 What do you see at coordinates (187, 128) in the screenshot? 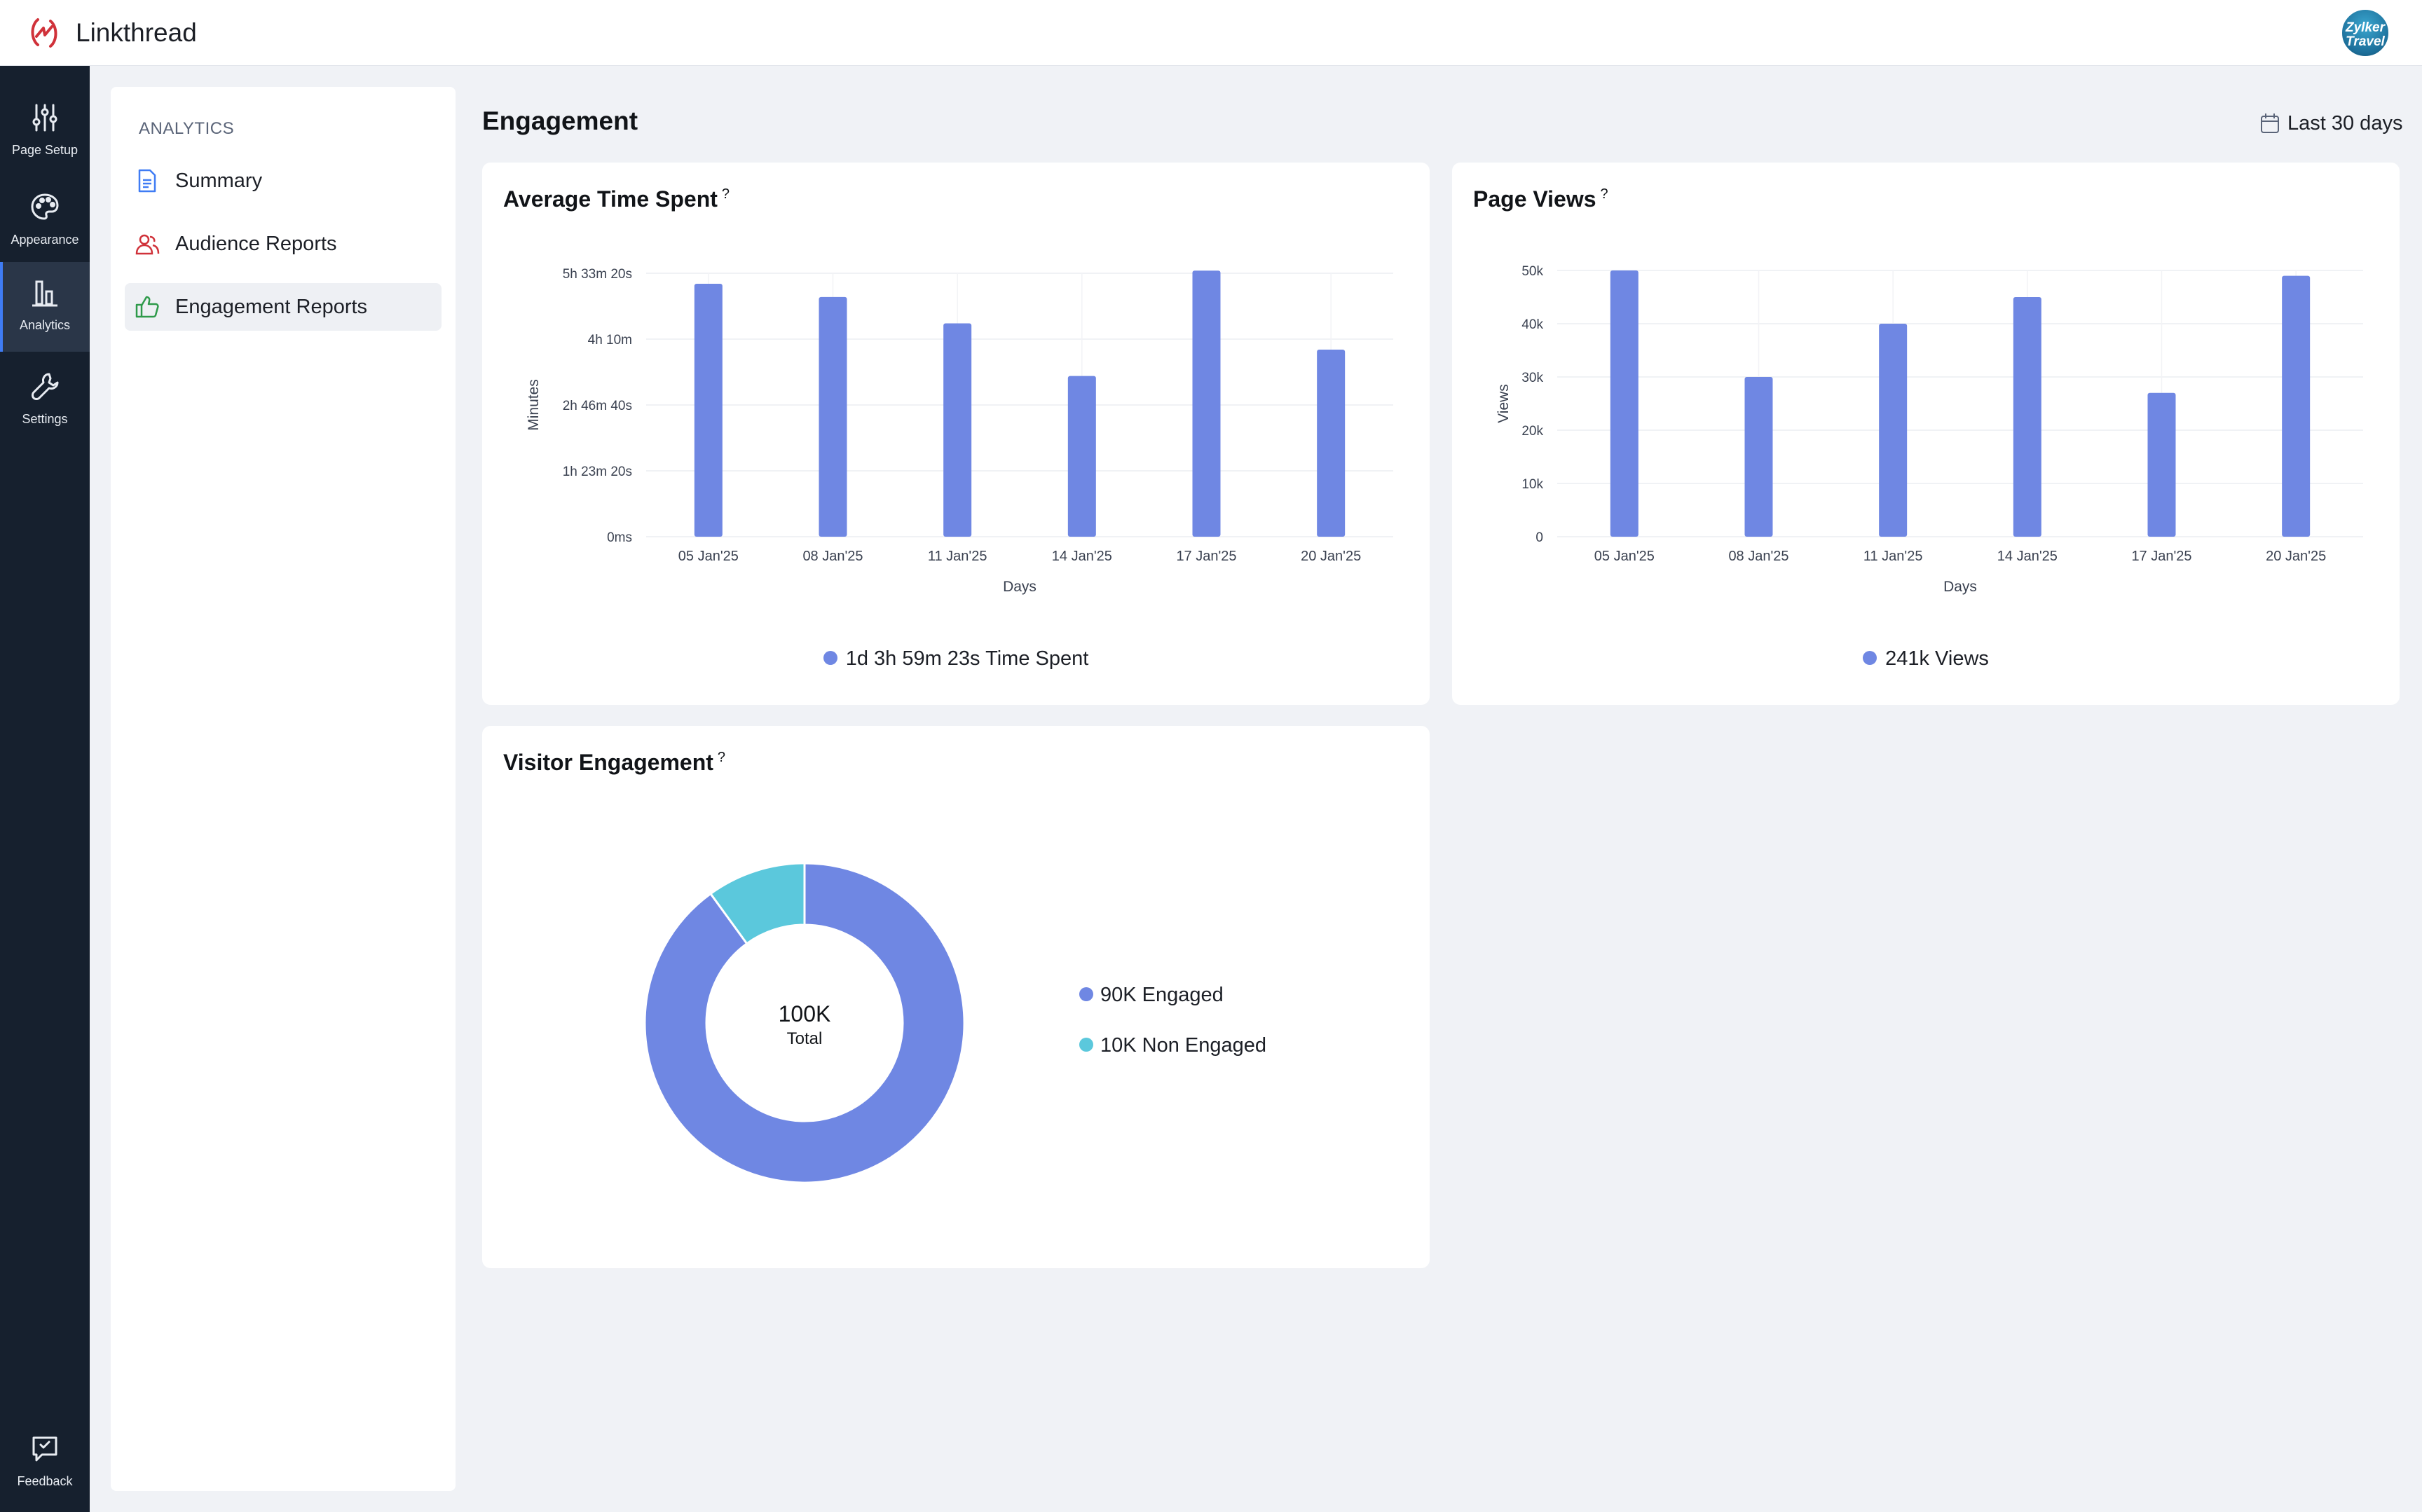
I see `sidebar-heading: ANALYTICS` at bounding box center [187, 128].